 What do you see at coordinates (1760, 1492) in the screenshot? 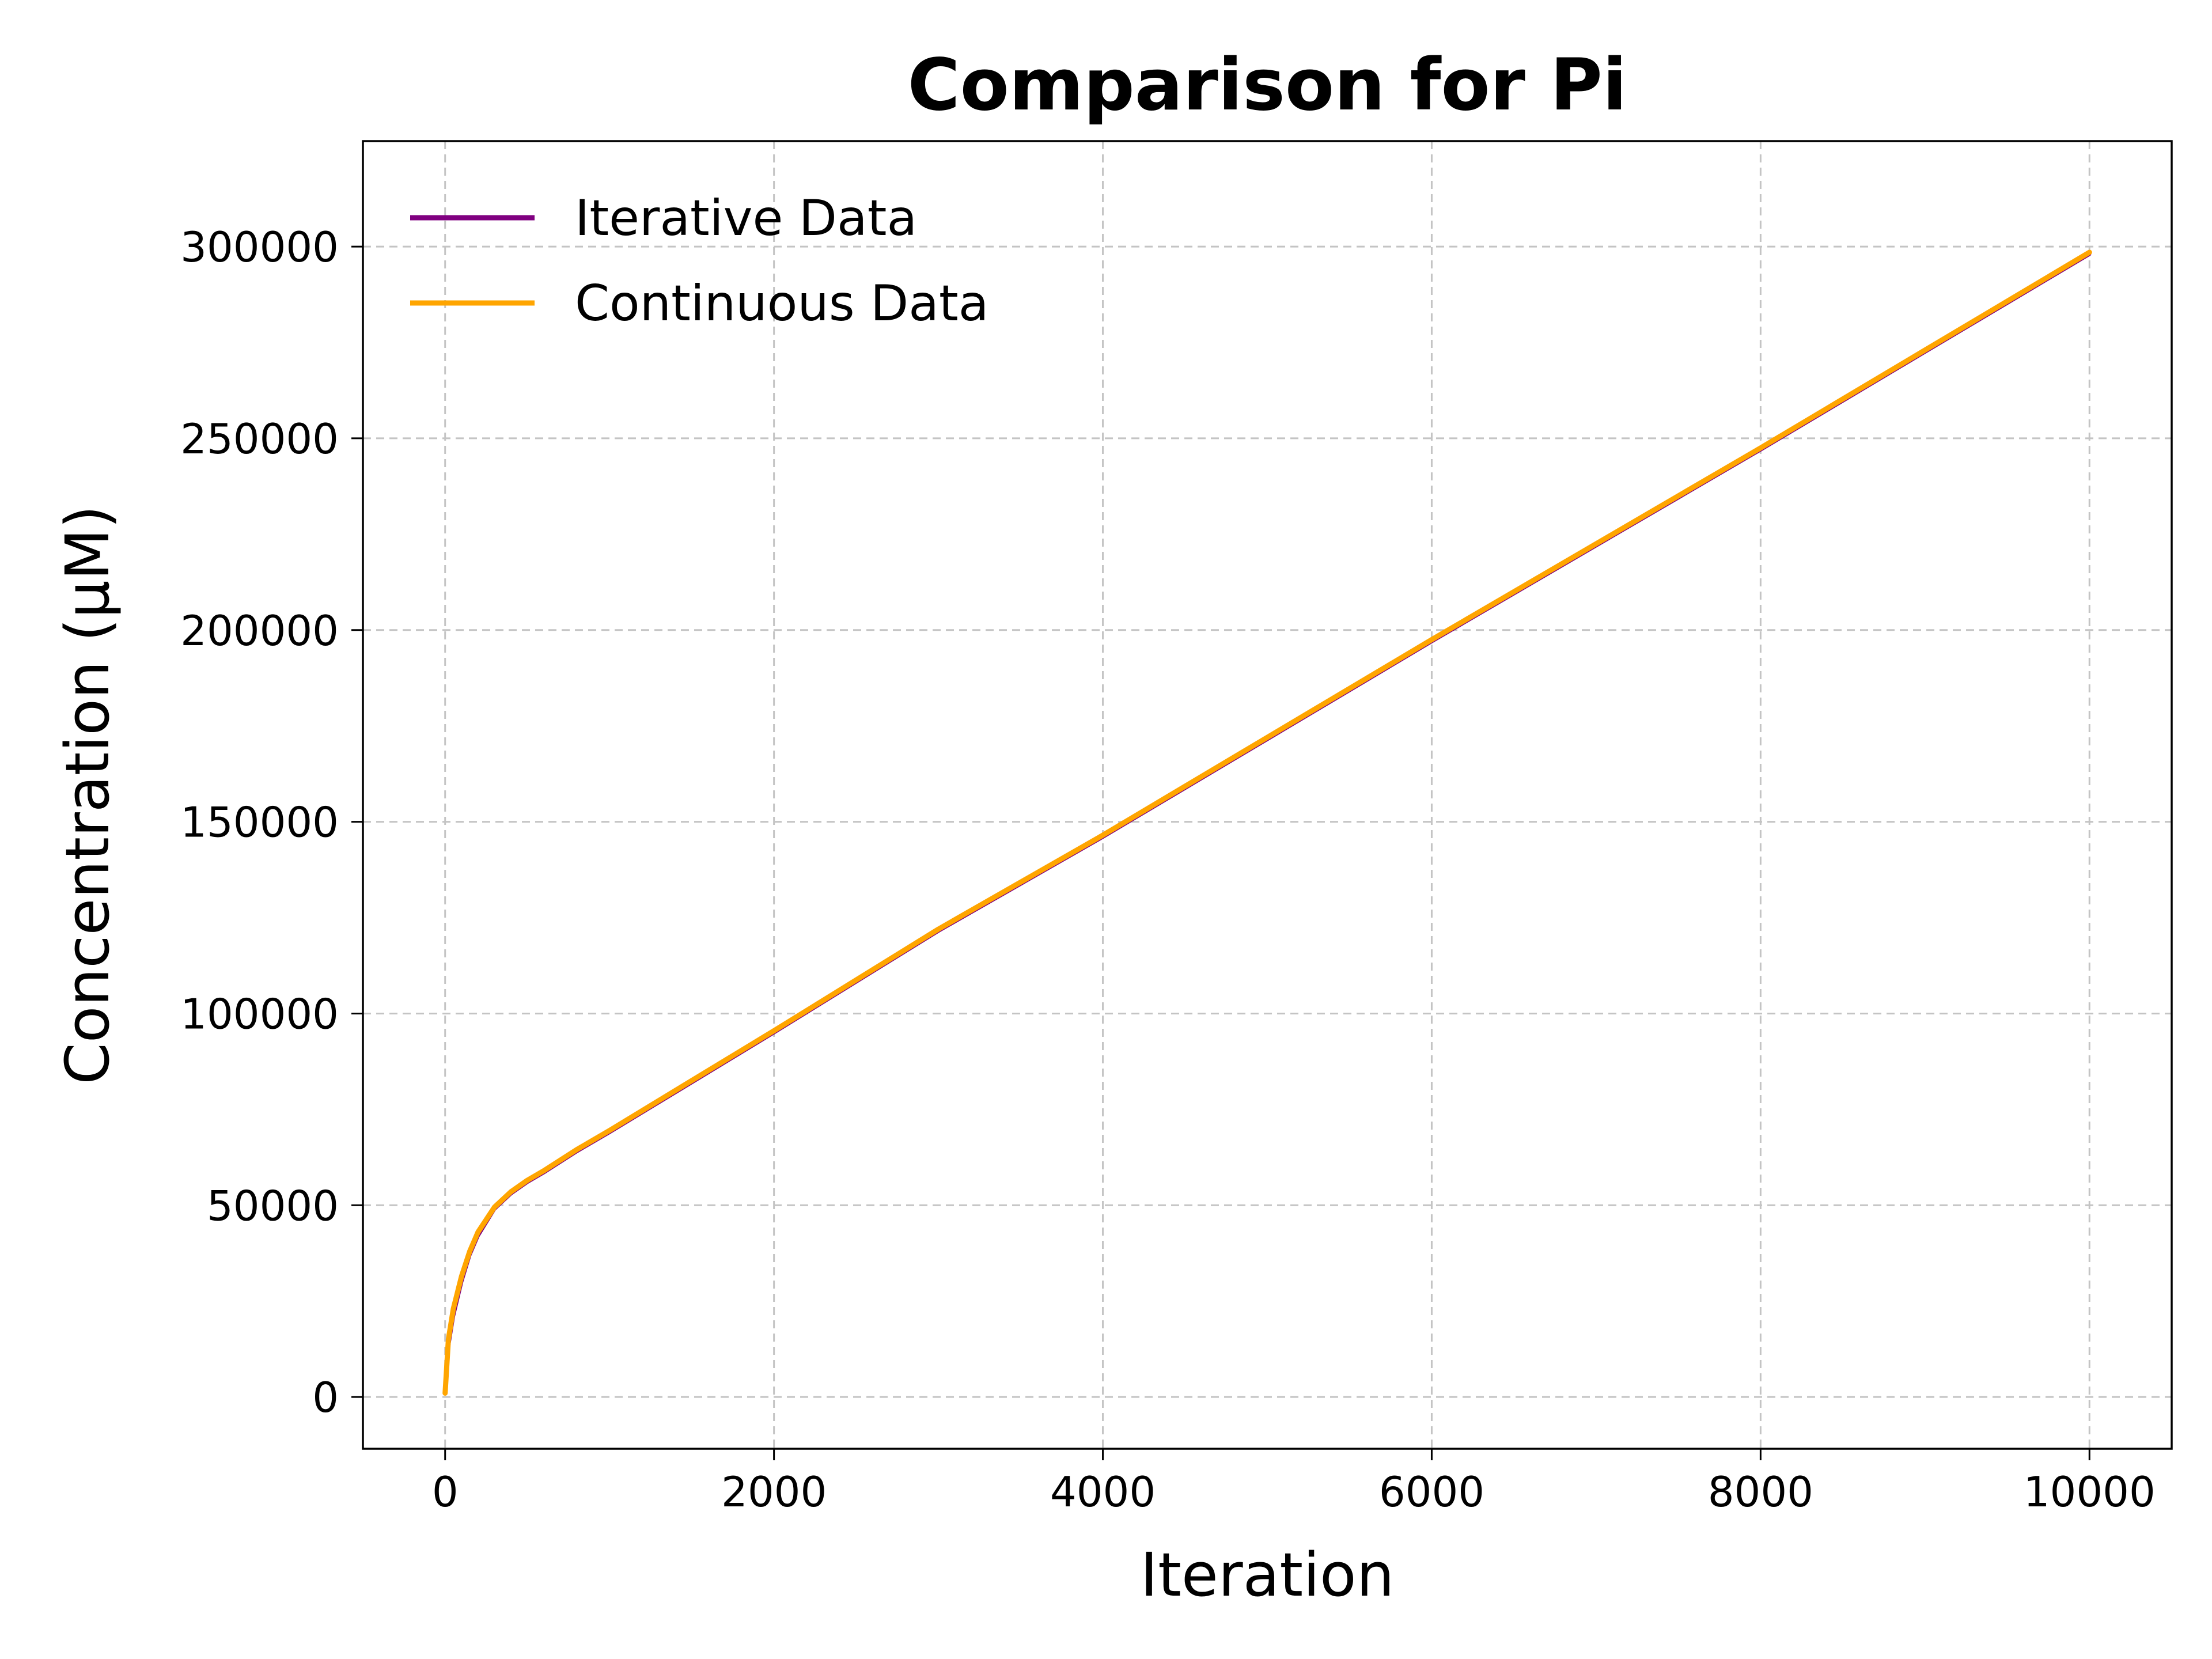
I see `x-tick-label: 8000` at bounding box center [1760, 1492].